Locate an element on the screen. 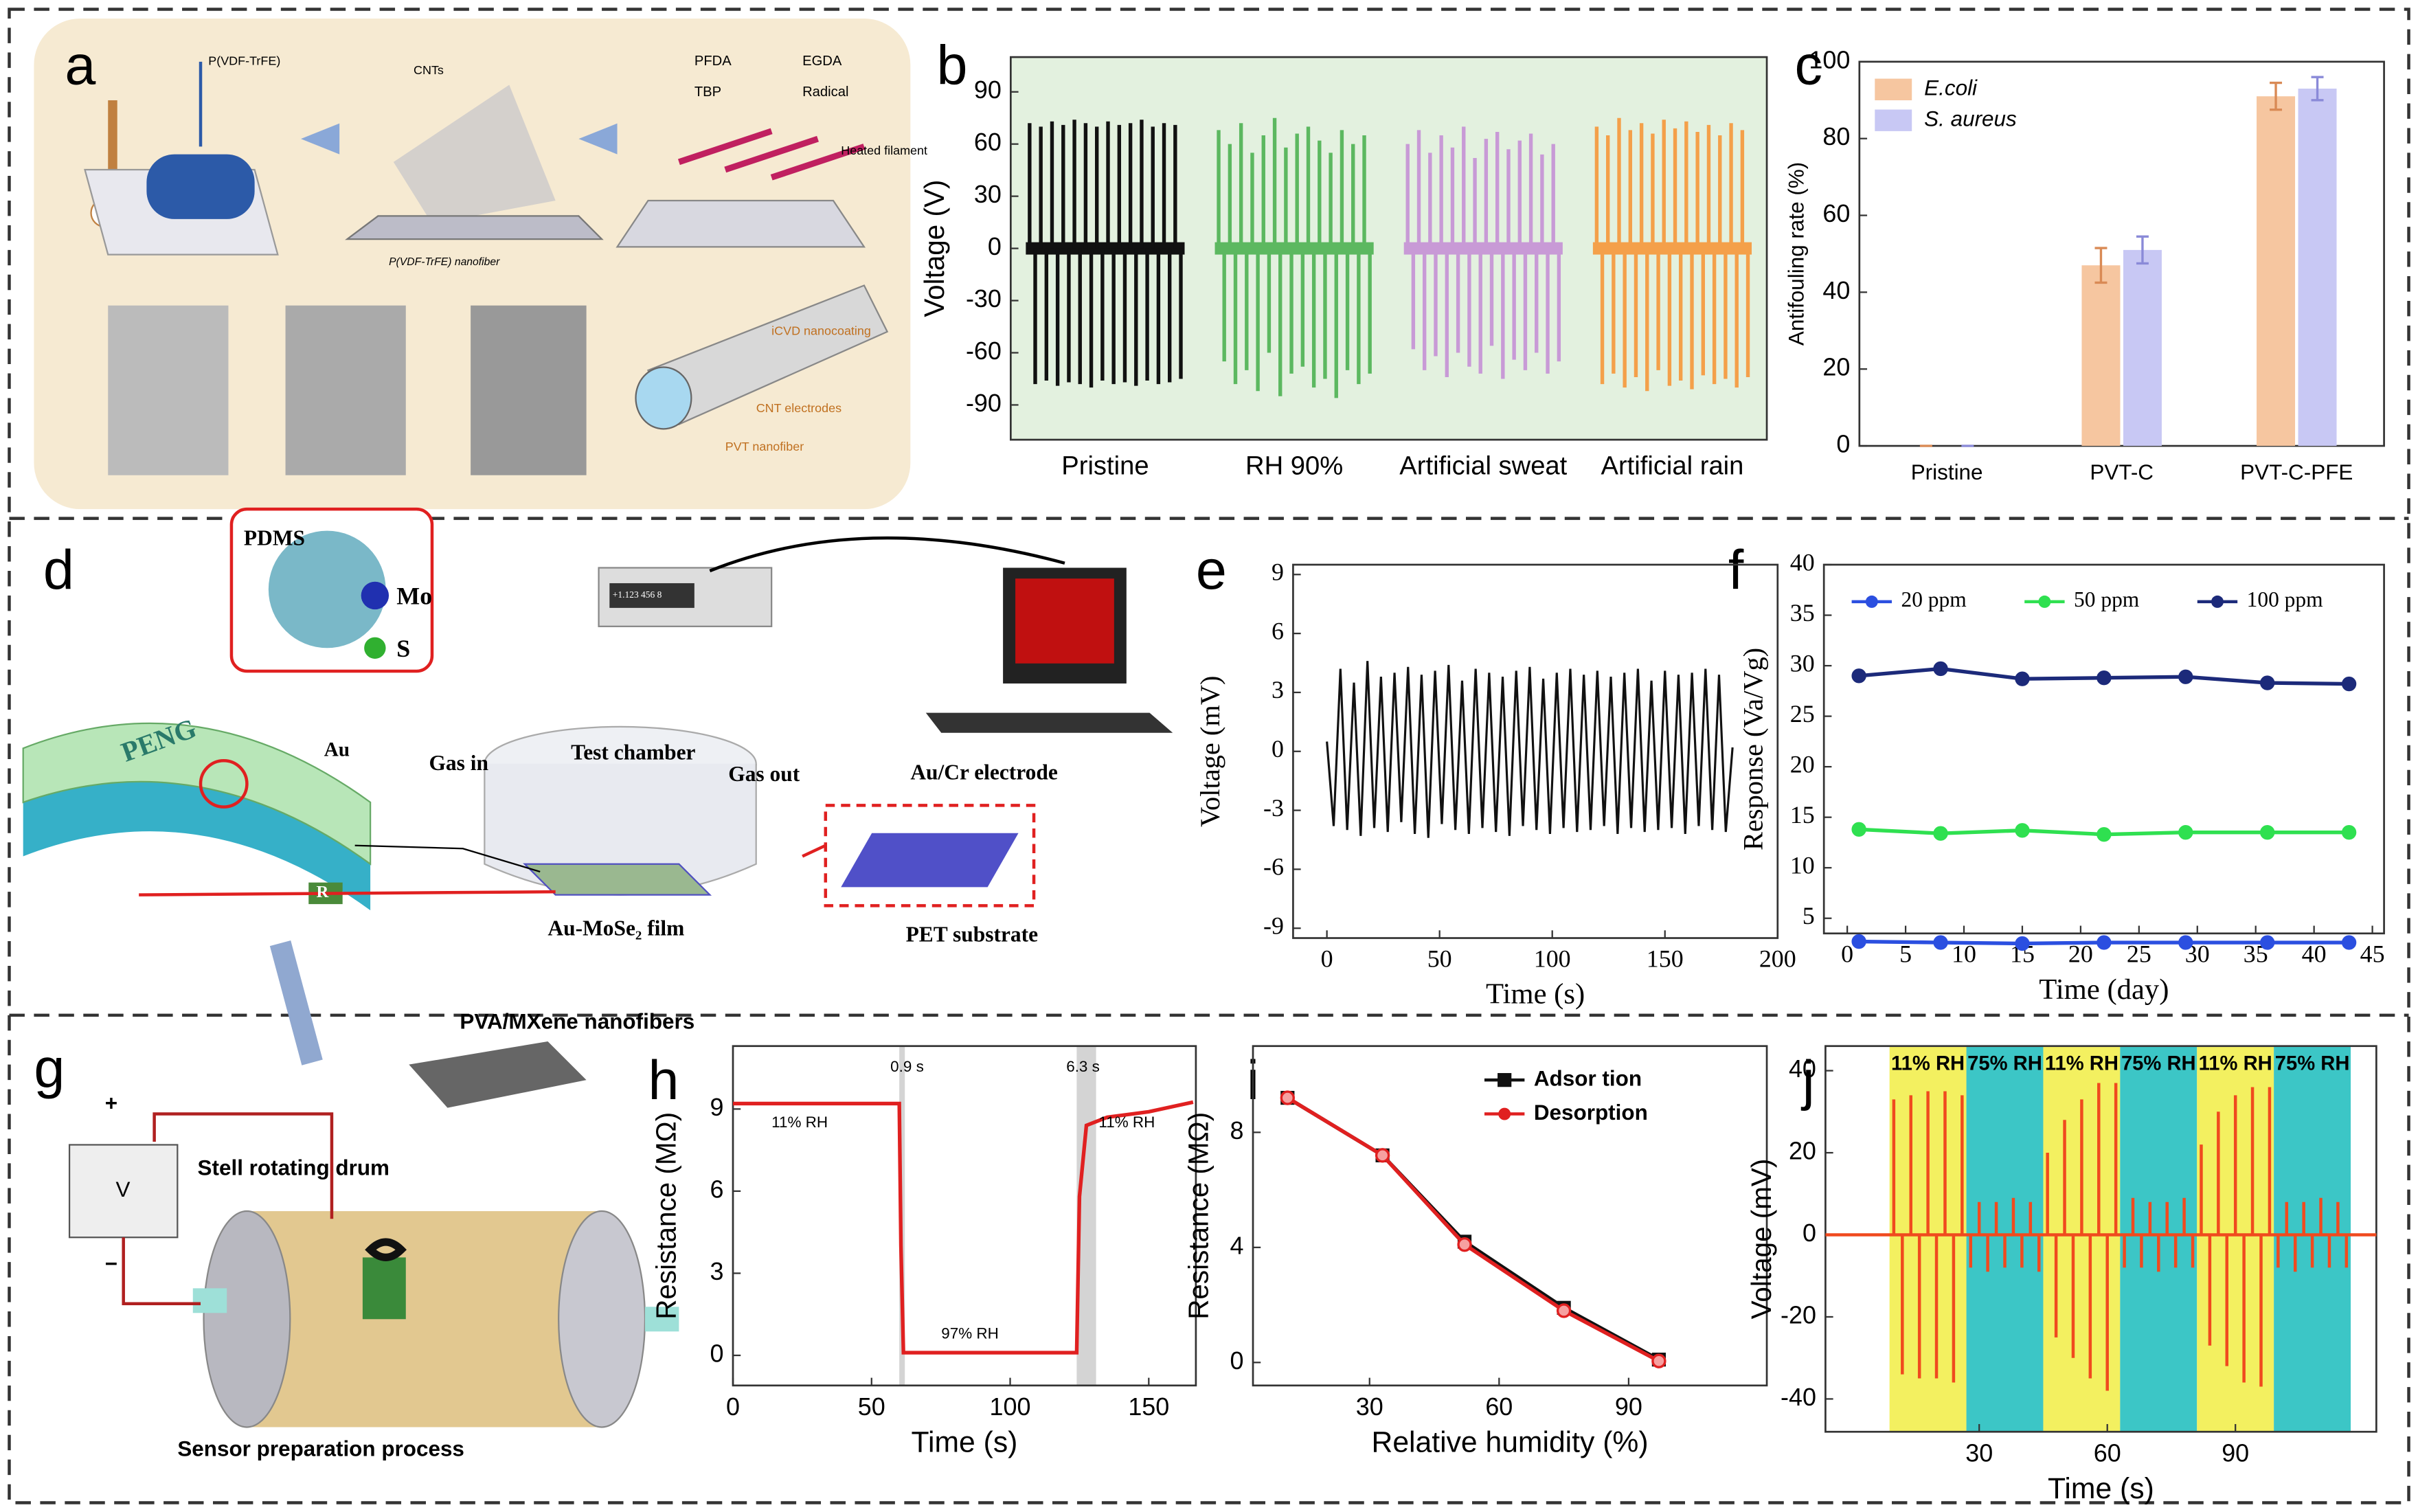 This screenshot has height=1512, width=2418. cable is located at coordinates (887, 554).